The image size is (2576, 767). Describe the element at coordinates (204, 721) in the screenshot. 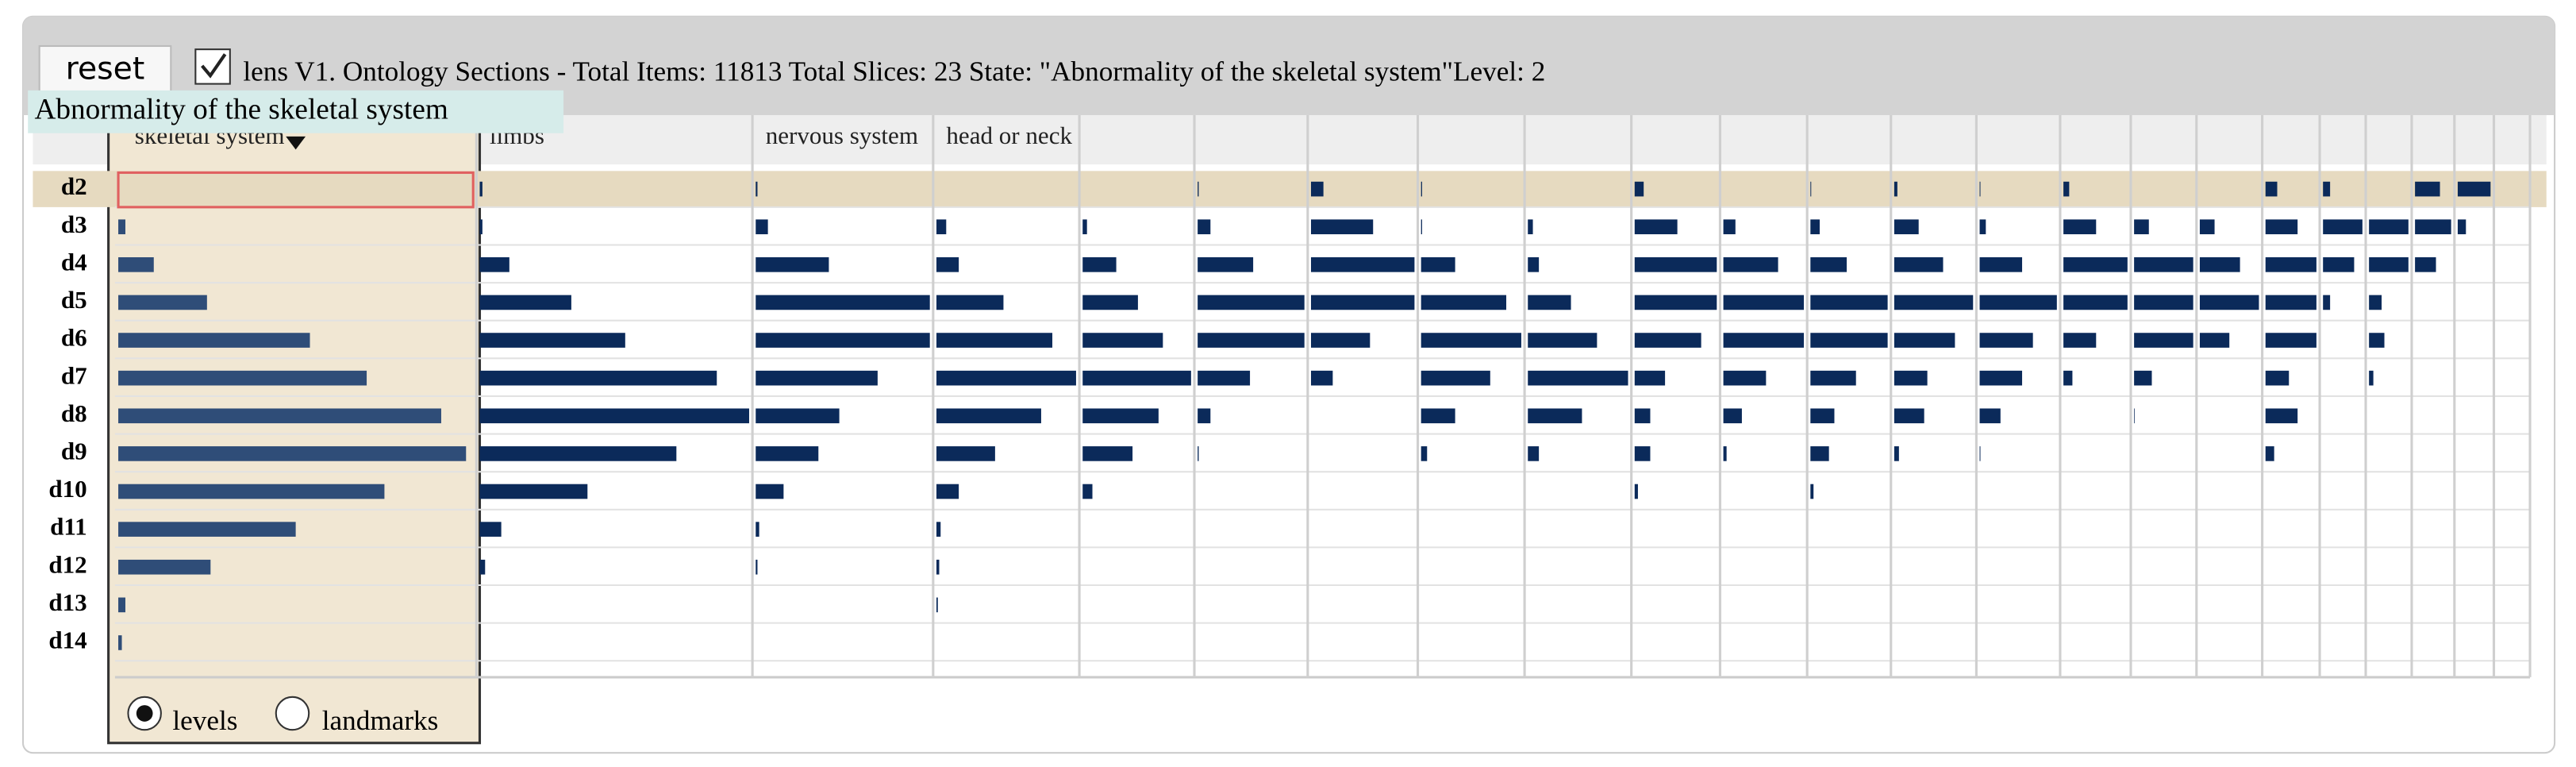

I see `radio-label: levels` at that location.